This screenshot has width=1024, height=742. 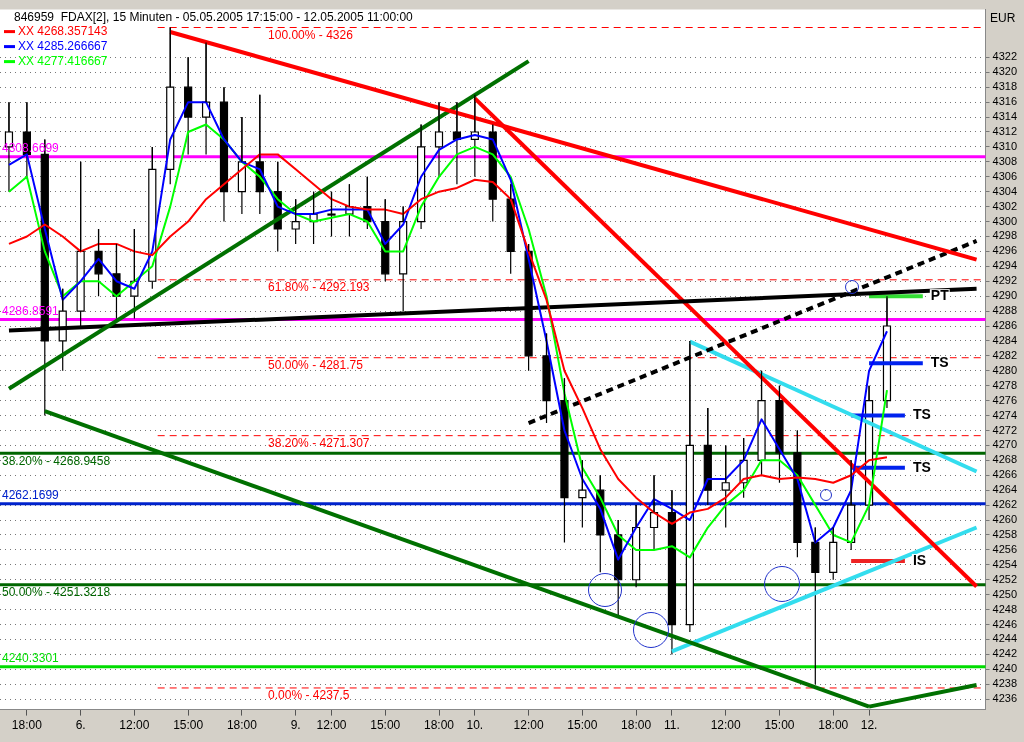 What do you see at coordinates (1005, 116) in the screenshot?
I see `y-tick-label: 4314` at bounding box center [1005, 116].